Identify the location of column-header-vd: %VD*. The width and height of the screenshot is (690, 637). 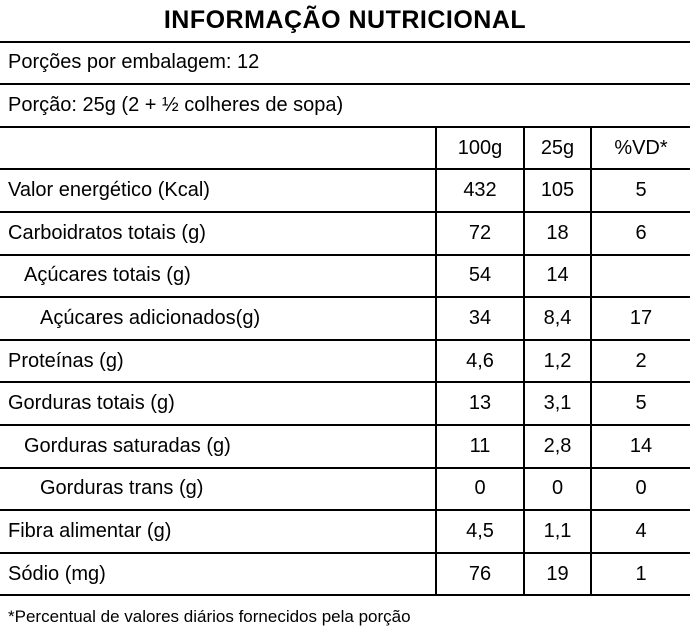
(640, 148).